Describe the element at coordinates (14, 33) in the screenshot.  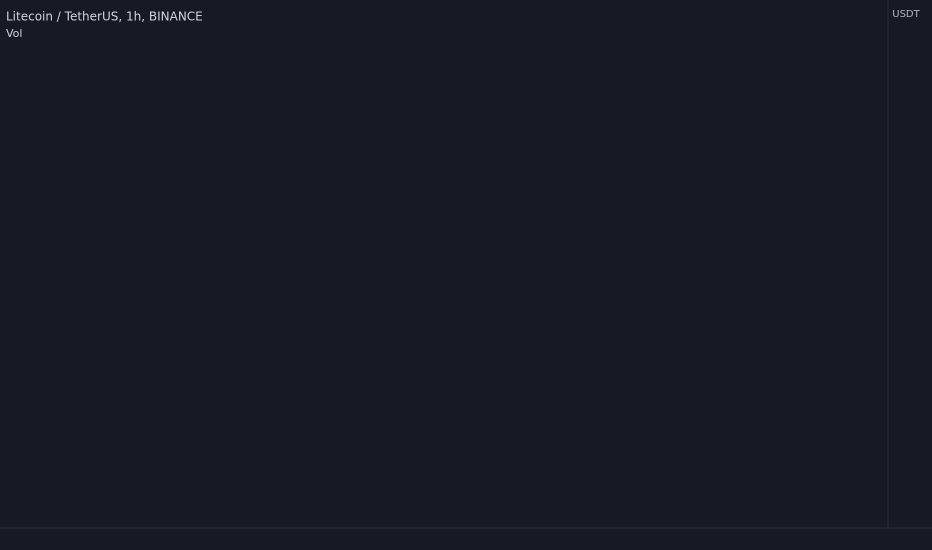
I see `indicator-label: Vol` at that location.